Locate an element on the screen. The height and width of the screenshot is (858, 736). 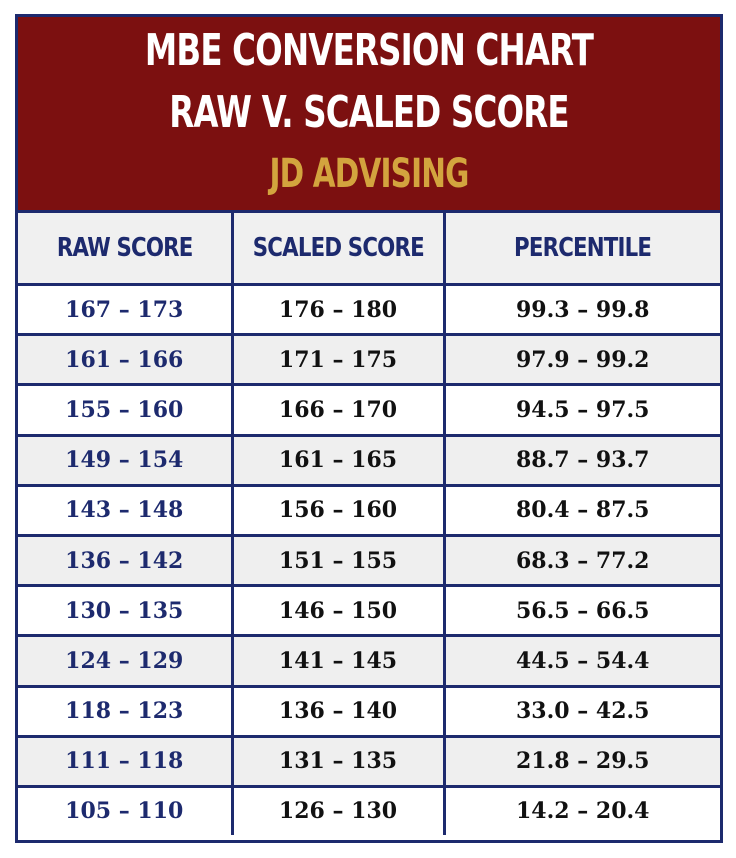
scaled-score-cell: 151 – 155 is located at coordinates (339, 561).